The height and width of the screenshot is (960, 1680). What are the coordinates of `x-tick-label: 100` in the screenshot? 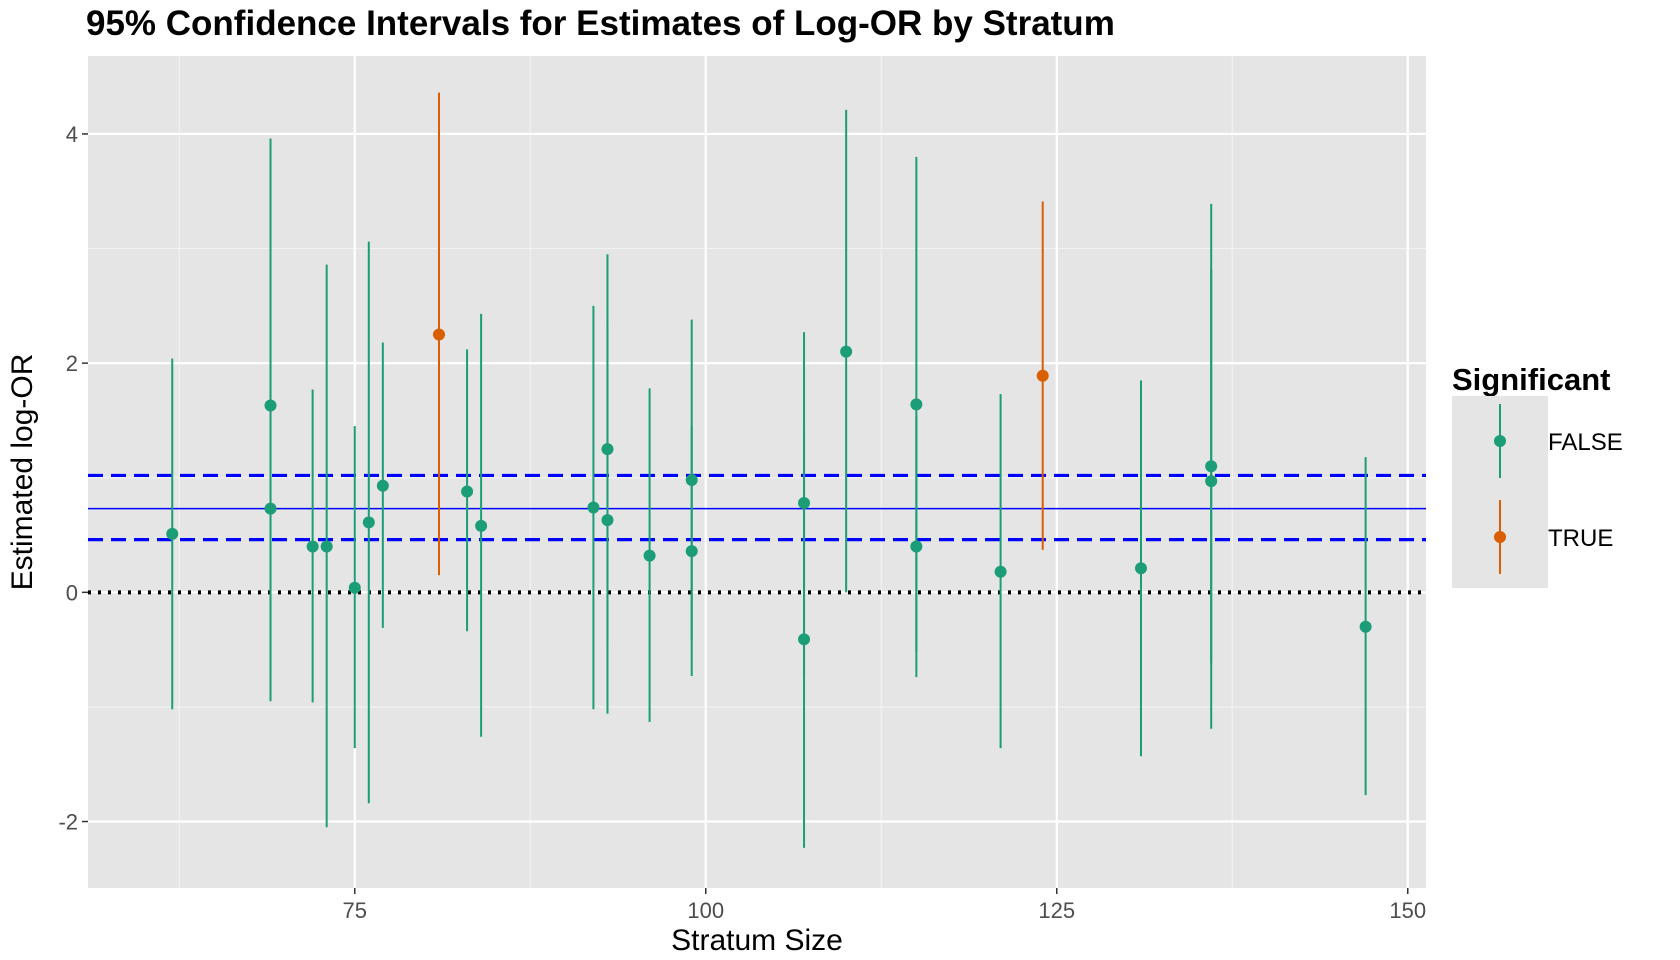 It's located at (705, 910).